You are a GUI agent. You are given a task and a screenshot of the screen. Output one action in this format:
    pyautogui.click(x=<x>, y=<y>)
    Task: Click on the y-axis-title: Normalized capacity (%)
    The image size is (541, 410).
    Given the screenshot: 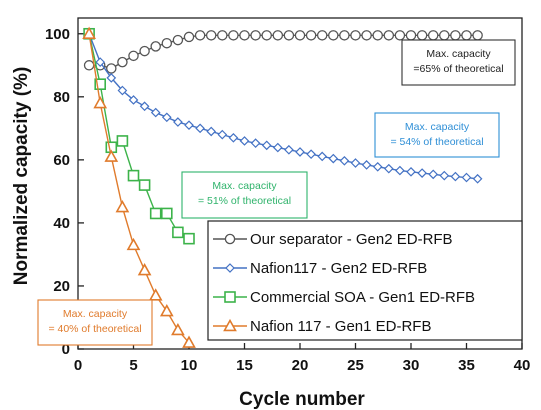 What is the action you would take?
    pyautogui.click(x=21, y=176)
    